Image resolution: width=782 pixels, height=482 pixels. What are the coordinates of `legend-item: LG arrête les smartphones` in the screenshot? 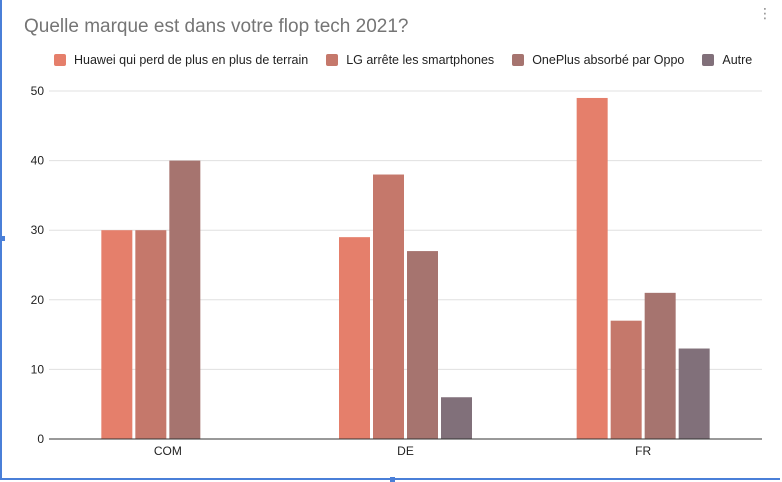 It's located at (410, 60).